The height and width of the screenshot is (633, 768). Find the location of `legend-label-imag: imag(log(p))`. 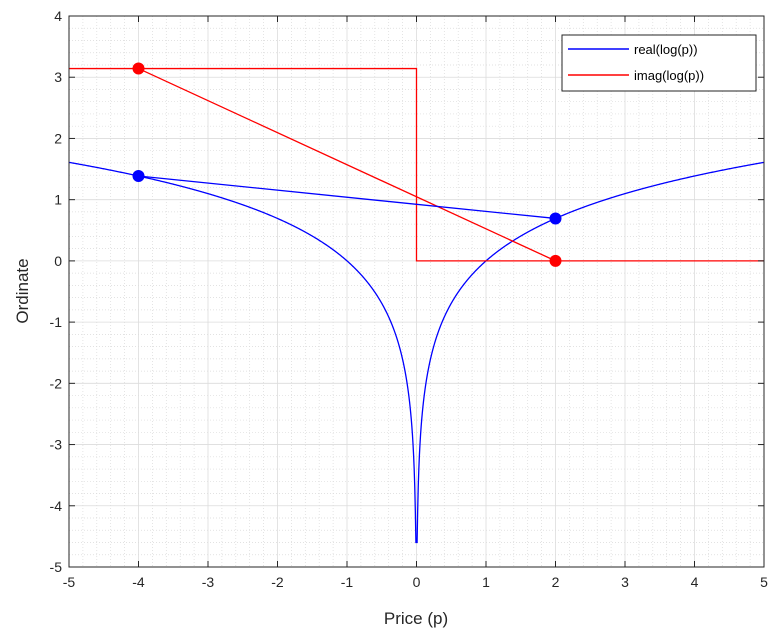

legend-label-imag: imag(log(p)) is located at coordinates (669, 75).